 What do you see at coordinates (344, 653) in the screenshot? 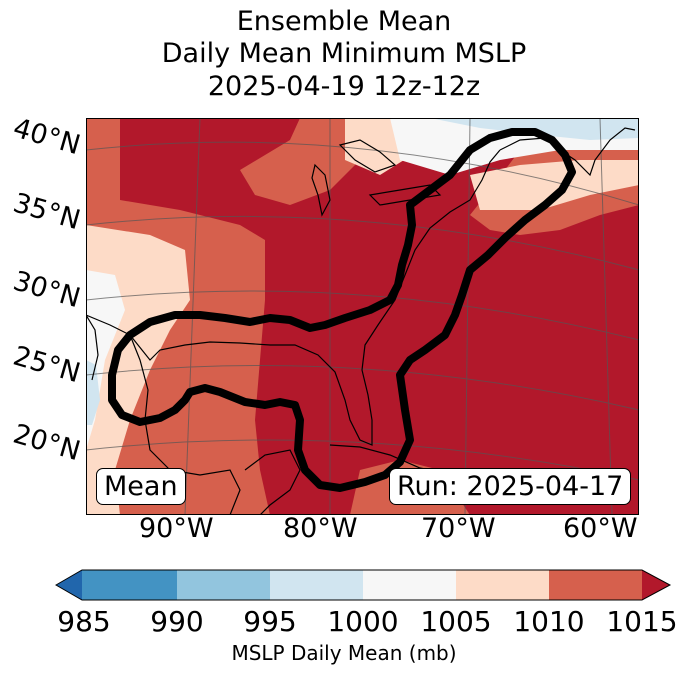
I see `colorbar-label: MSLP Daily Mean (mb)` at bounding box center [344, 653].